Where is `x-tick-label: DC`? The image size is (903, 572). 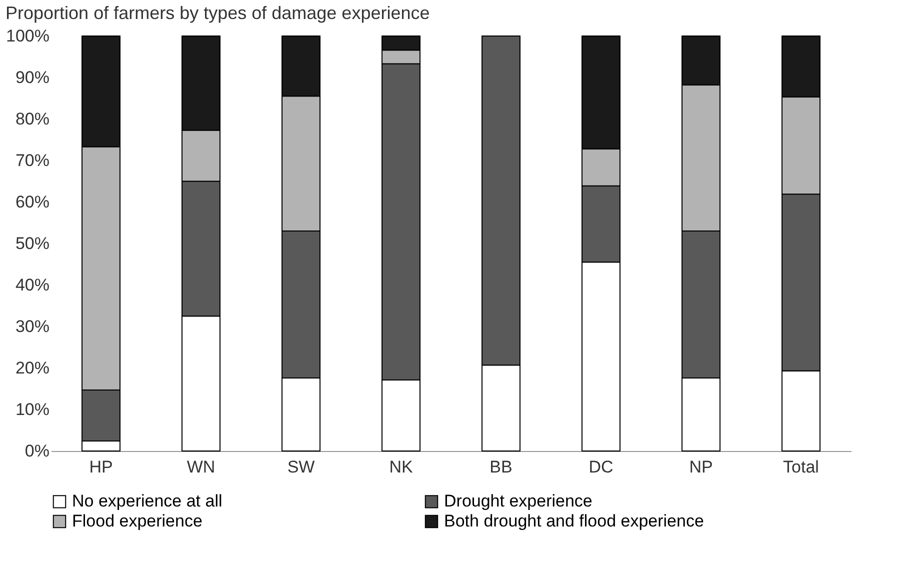
x-tick-label: DC is located at coordinates (601, 467).